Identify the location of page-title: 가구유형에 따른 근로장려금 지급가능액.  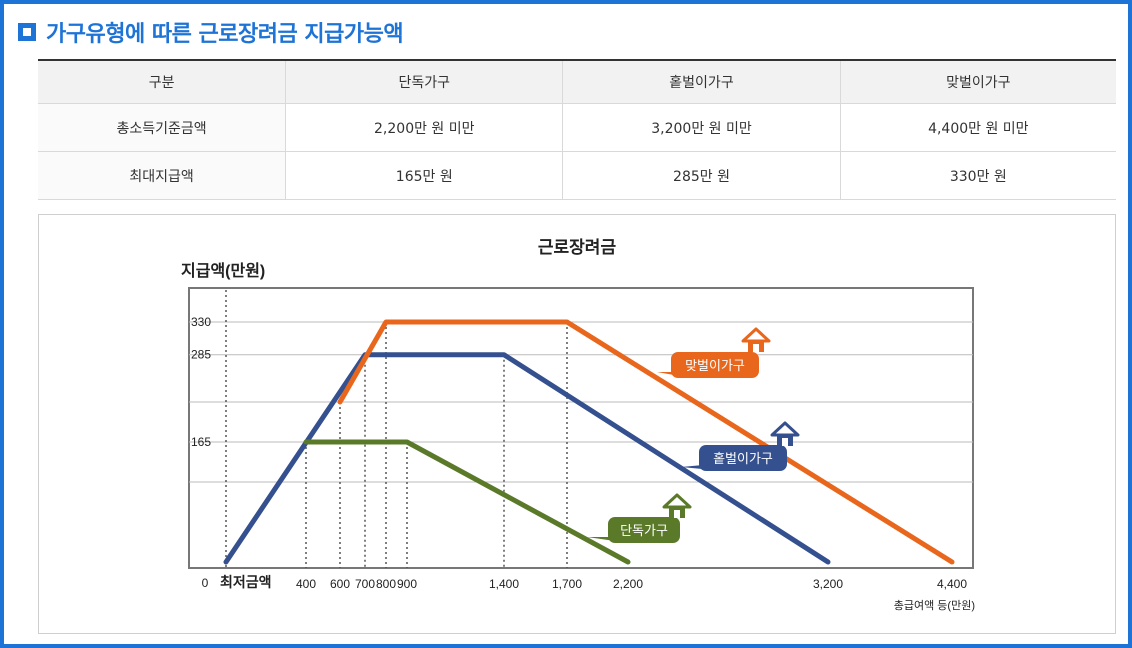
(225, 34).